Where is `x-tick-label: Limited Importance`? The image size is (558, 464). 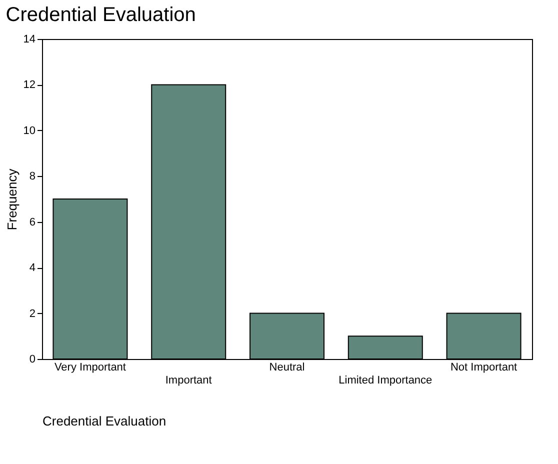 x-tick-label: Limited Importance is located at coordinates (385, 380).